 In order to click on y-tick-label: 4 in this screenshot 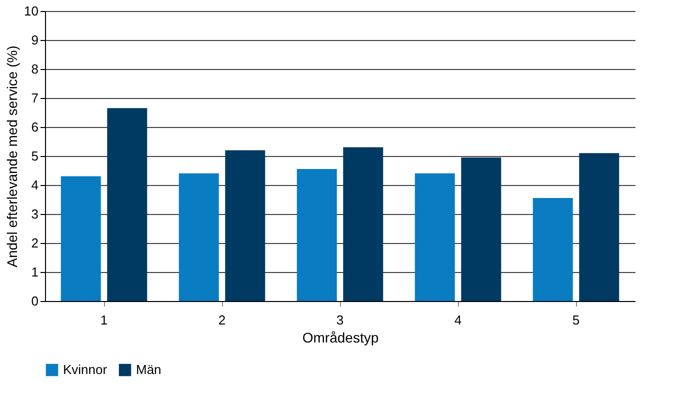, I will do `click(34, 185)`.